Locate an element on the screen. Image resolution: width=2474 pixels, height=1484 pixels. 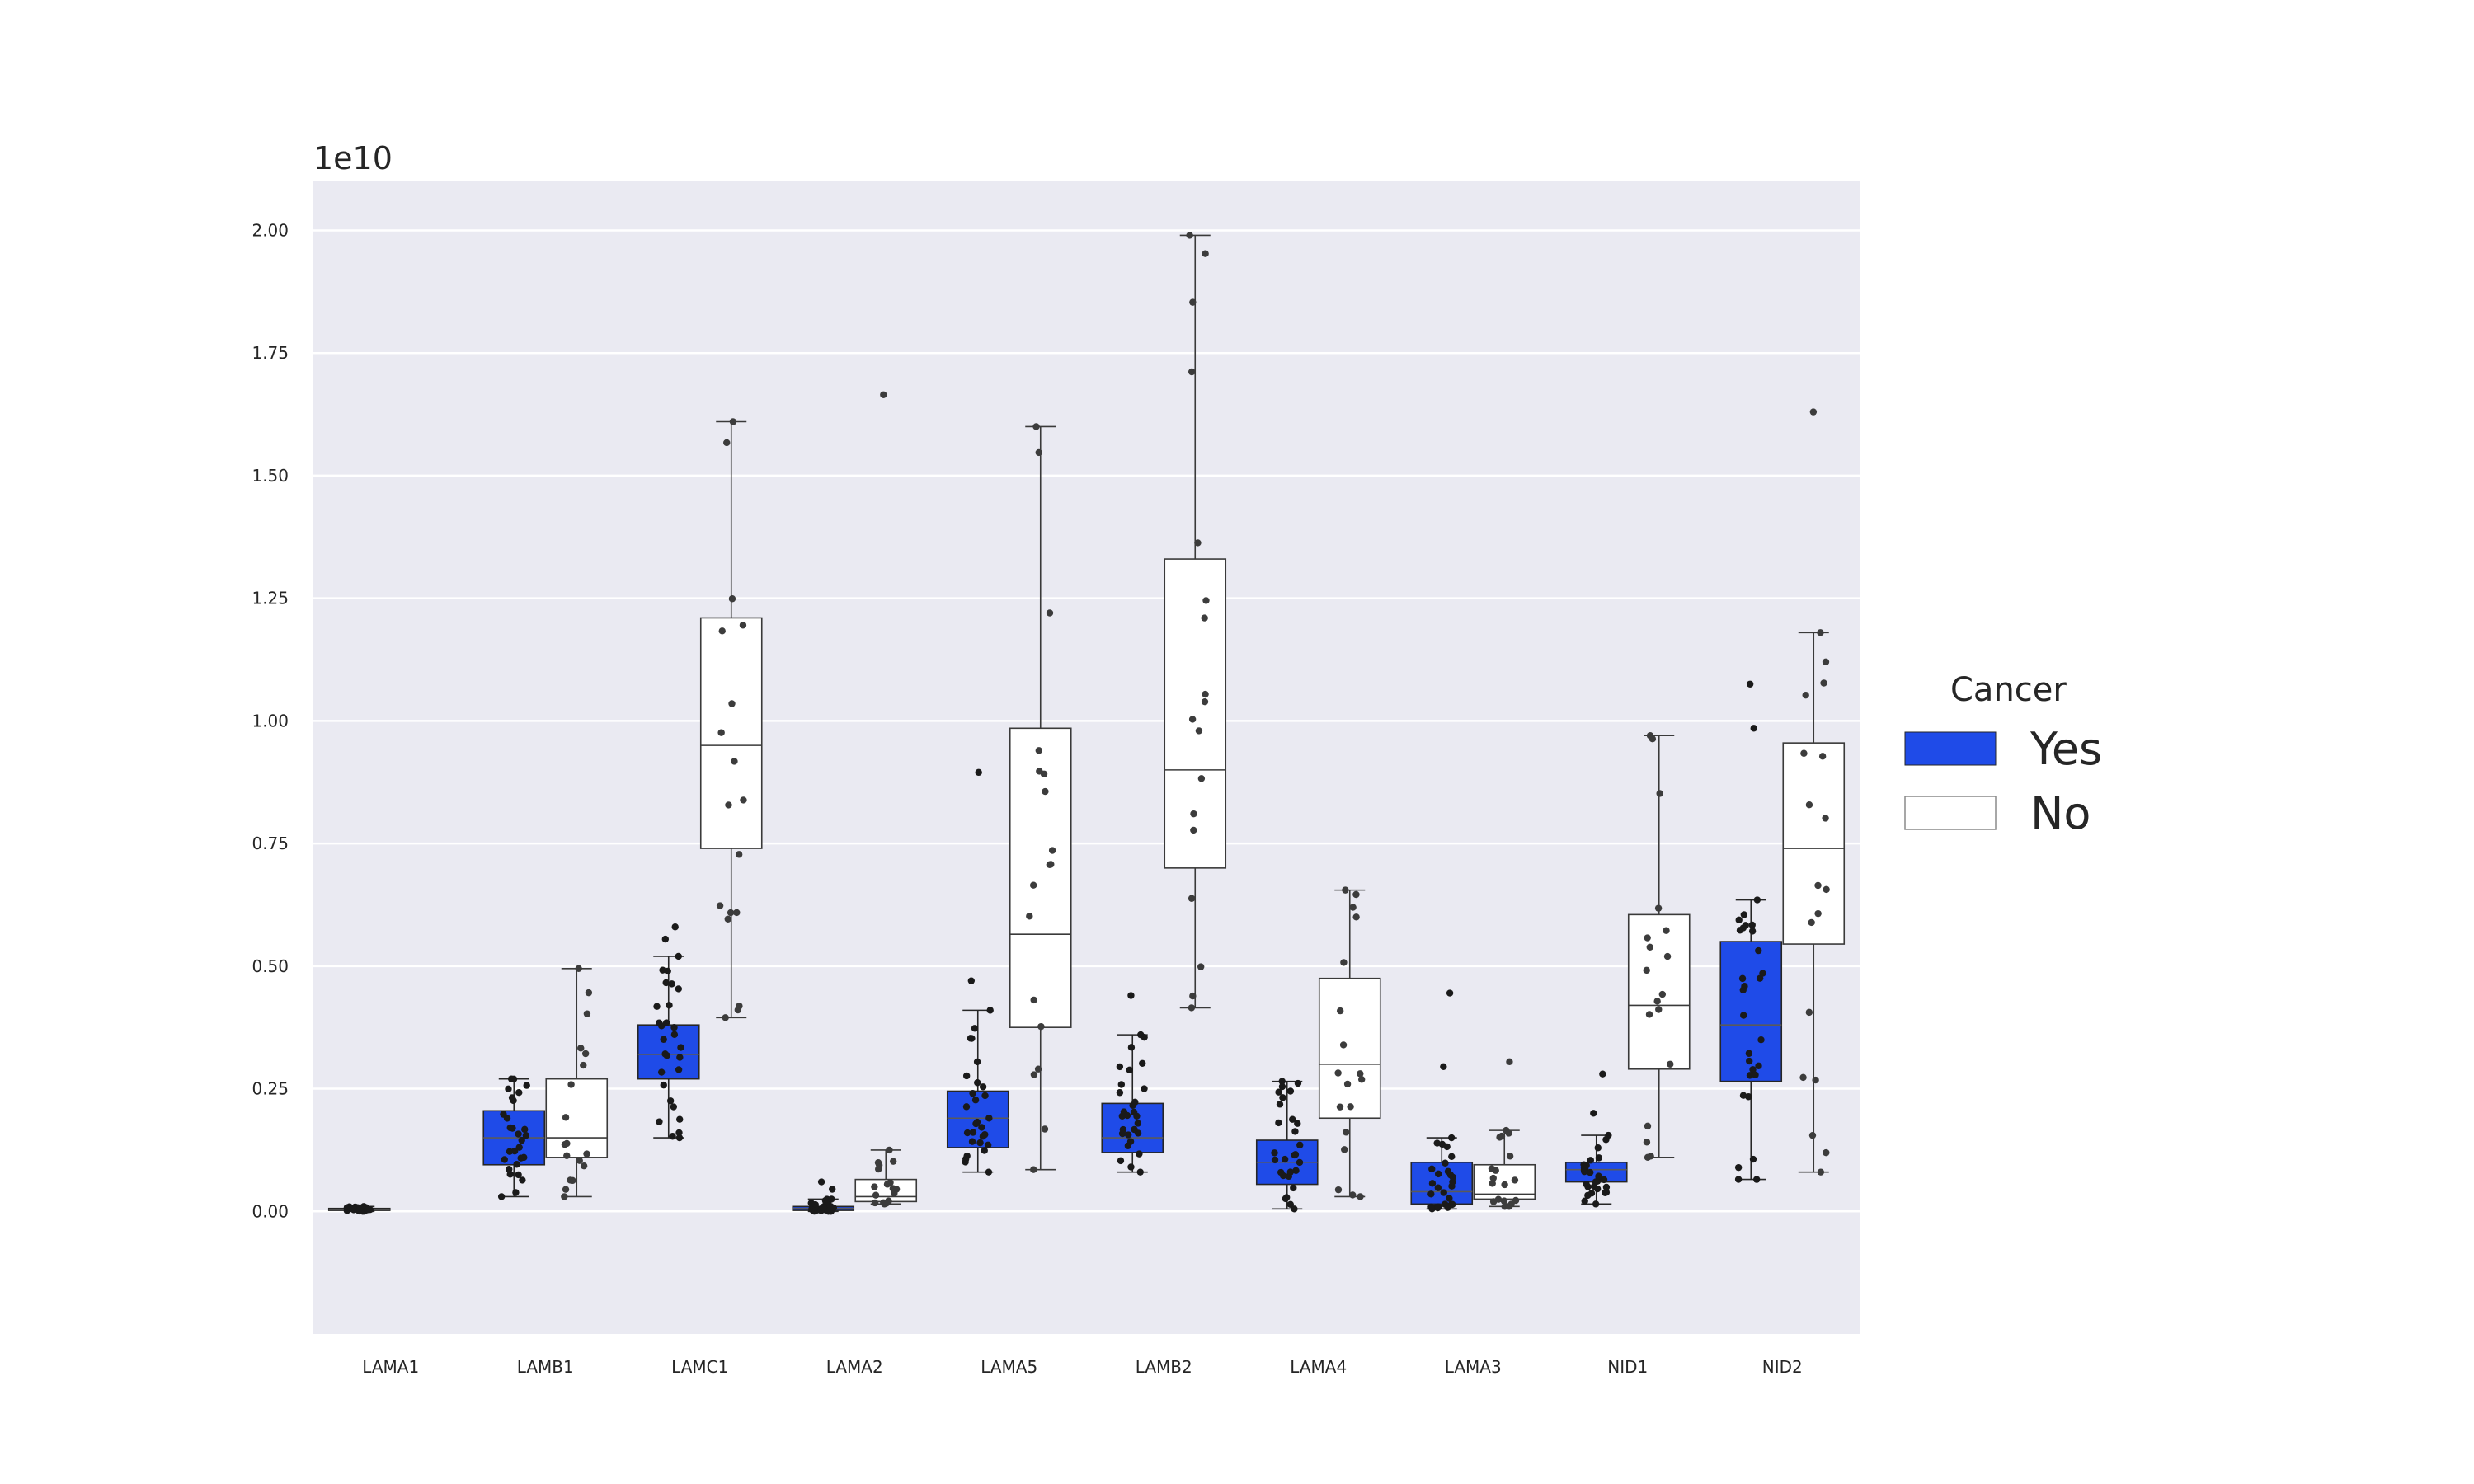
x-tick-label: LAMB1 is located at coordinates (545, 1367).